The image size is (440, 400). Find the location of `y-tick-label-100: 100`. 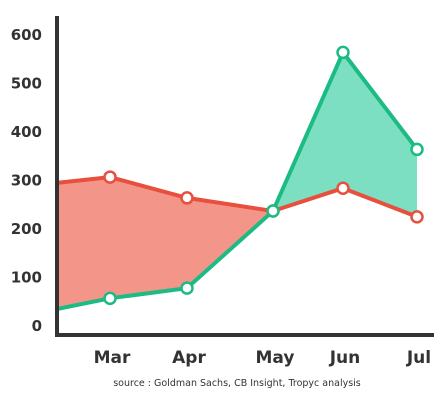

y-tick-label-100: 100 is located at coordinates (26, 278).